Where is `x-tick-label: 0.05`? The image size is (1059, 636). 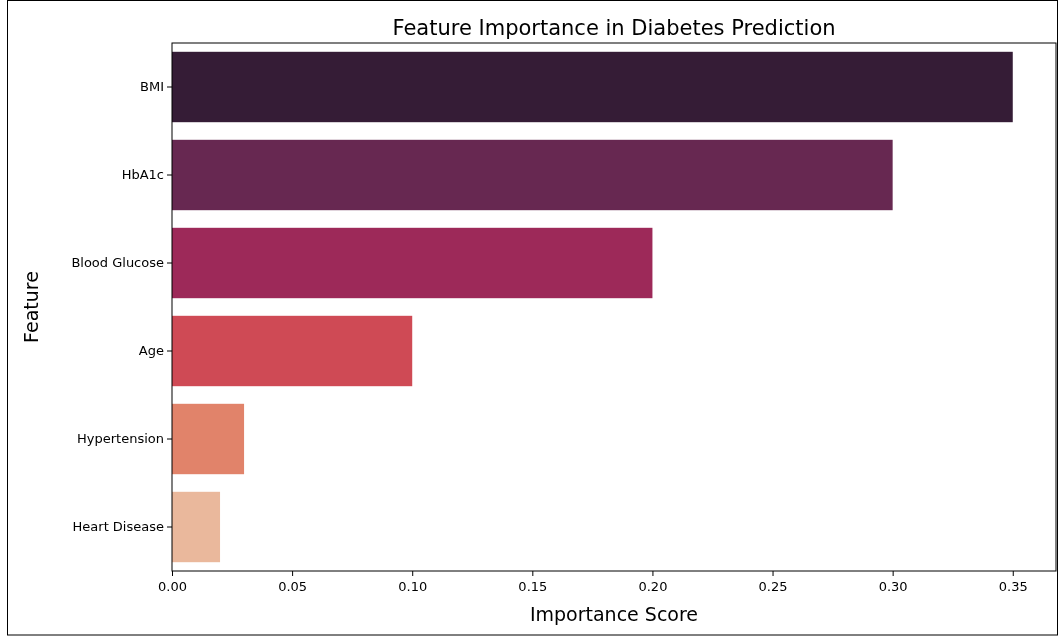
x-tick-label: 0.05 is located at coordinates (293, 586).